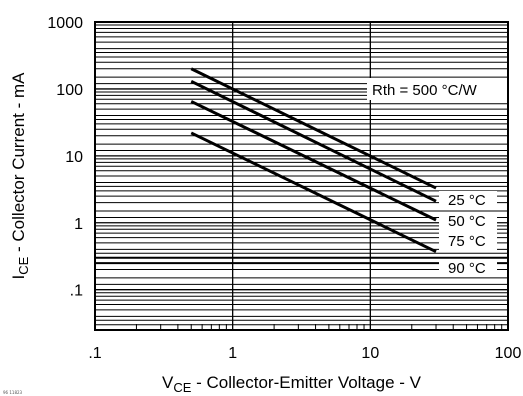  What do you see at coordinates (18, 277) in the screenshot?
I see `y-axis-title-main: I` at bounding box center [18, 277].